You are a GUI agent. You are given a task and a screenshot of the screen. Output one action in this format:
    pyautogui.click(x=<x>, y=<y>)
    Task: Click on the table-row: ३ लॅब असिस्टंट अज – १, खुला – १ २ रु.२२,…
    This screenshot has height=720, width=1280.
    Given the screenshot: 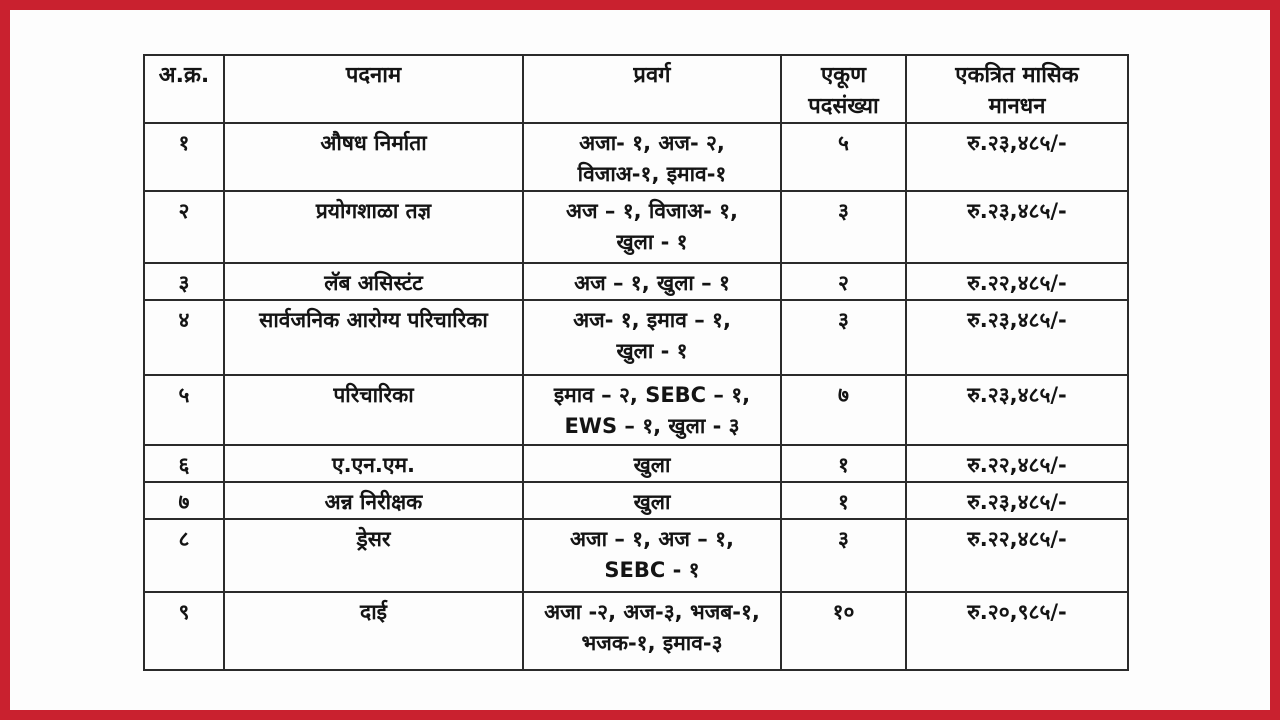 What is the action you would take?
    pyautogui.click(x=636, y=281)
    